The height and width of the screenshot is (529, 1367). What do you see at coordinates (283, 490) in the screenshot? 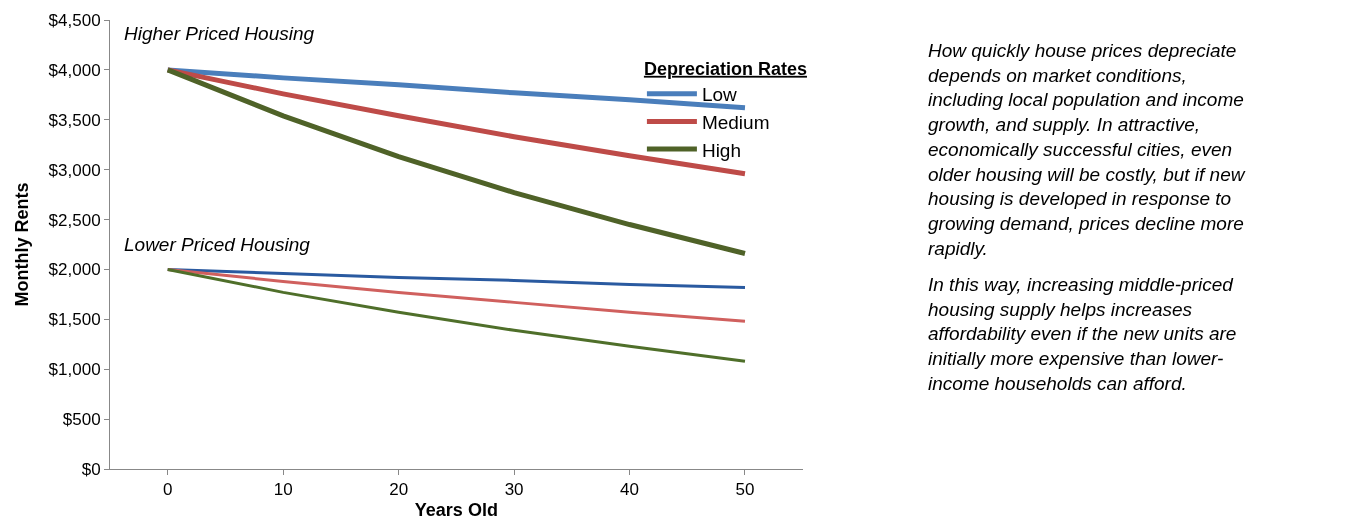
I see `x-tick-label: 10` at bounding box center [283, 490].